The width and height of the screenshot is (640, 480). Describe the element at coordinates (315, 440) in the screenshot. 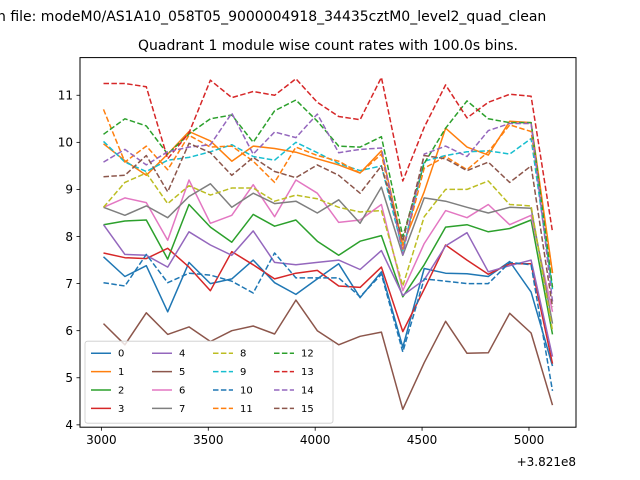

I see `x-tick-label: 4000` at that location.